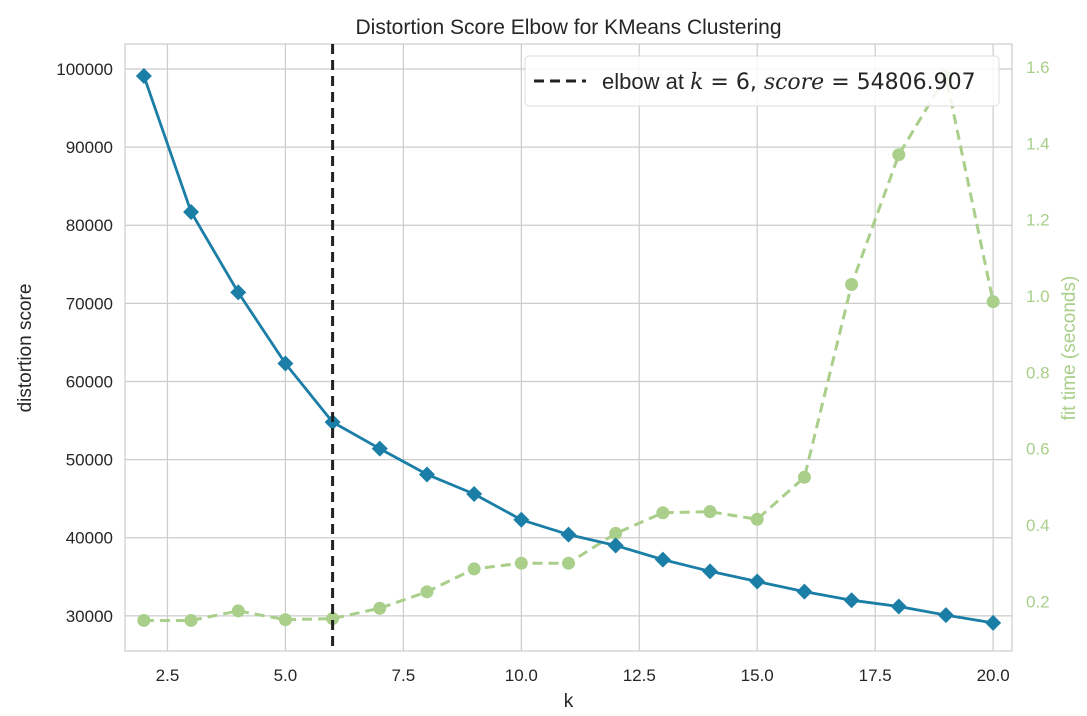  Describe the element at coordinates (25, 348) in the screenshot. I see `y-axis-label: distortion score` at that location.